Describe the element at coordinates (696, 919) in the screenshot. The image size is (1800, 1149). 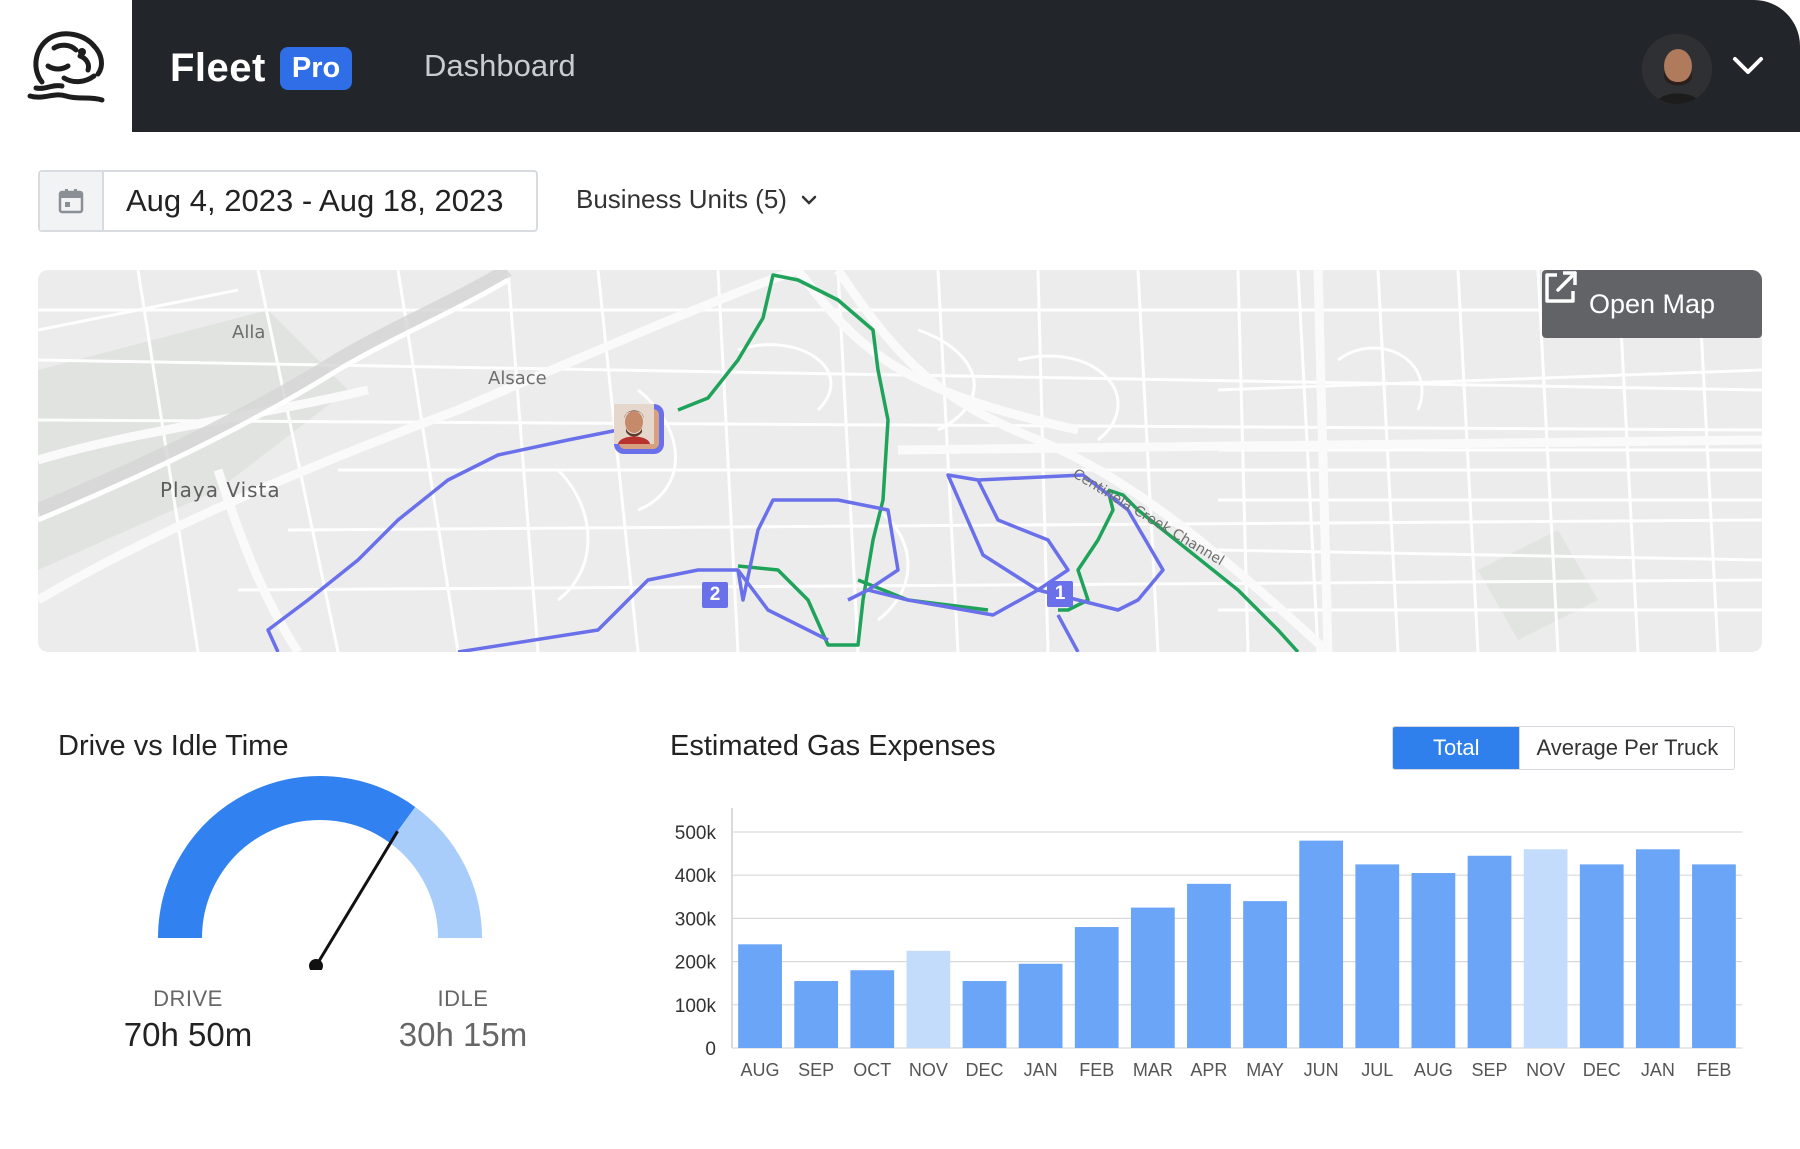
I see `y-tick-label: 300k` at that location.